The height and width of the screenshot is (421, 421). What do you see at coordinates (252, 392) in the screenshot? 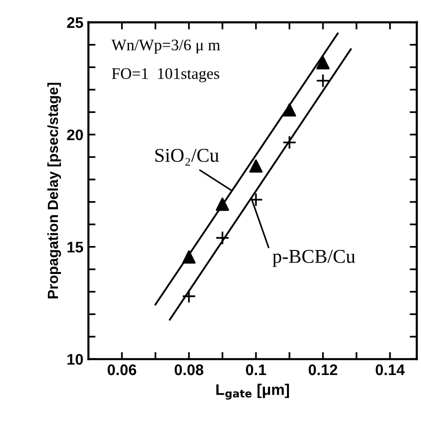
I see `x-axis-title: L$_{gate}$ [μm]` at bounding box center [252, 392].